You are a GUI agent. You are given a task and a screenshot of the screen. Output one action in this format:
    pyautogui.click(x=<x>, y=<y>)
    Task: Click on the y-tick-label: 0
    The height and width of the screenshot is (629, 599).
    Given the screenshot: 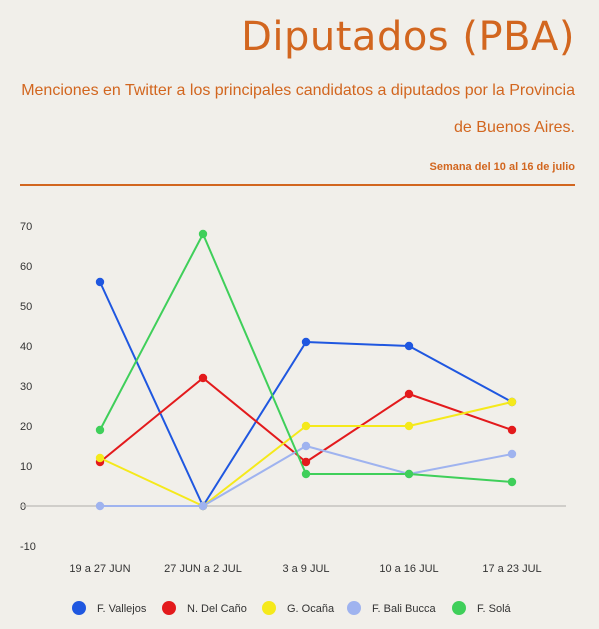 What is the action you would take?
    pyautogui.click(x=23, y=507)
    